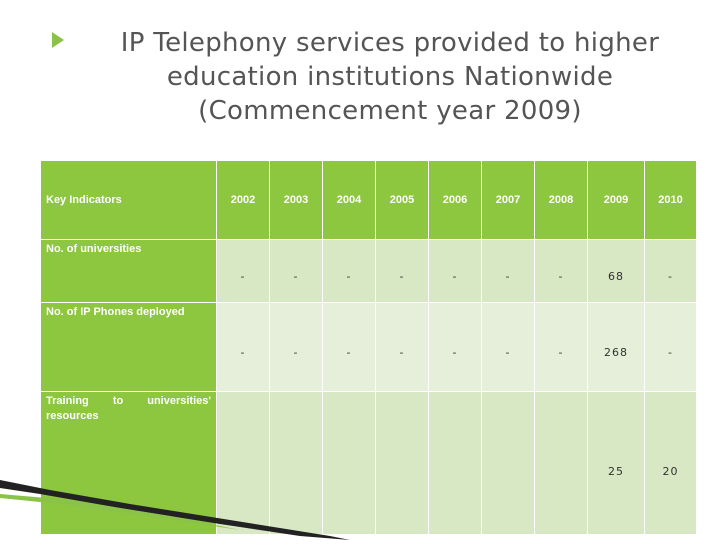 The width and height of the screenshot is (728, 546). Describe the element at coordinates (390, 111) in the screenshot. I see `title-line-3: (Commencement year 2009)` at that location.